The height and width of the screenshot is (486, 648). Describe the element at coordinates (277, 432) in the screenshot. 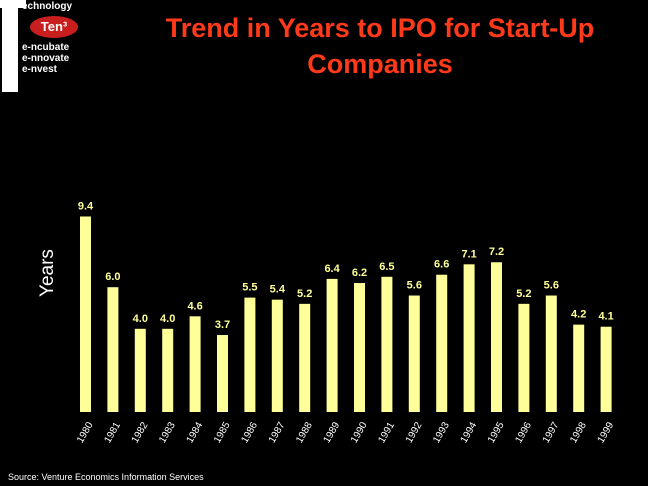

I see `x-tick-1987: 1987` at that location.